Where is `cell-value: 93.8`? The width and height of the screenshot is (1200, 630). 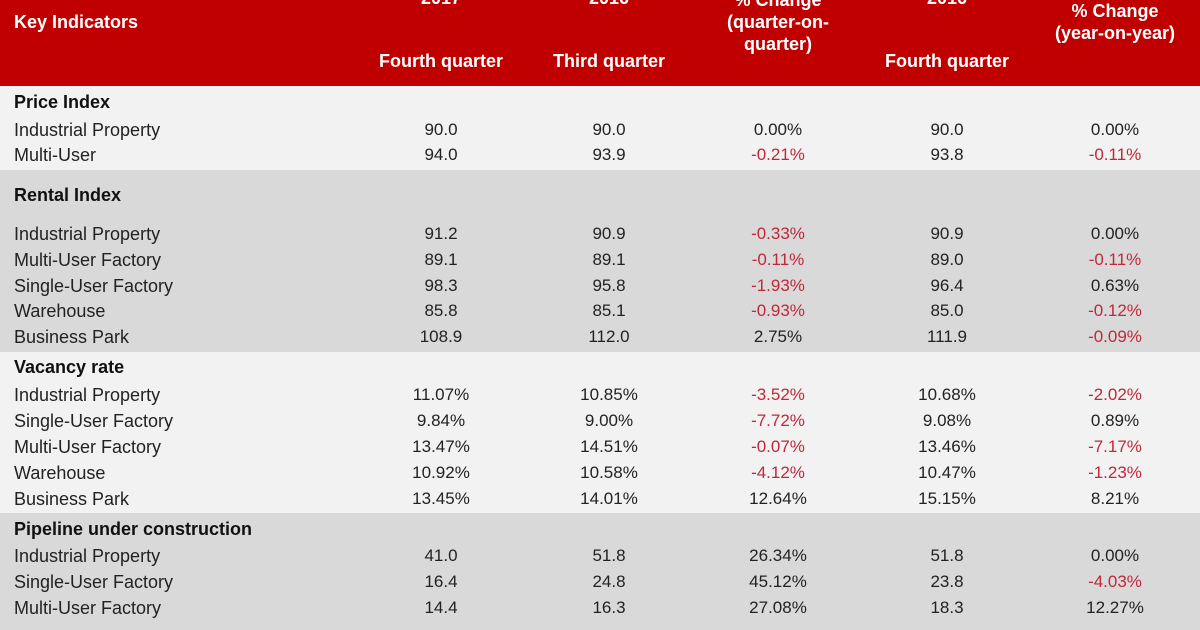 cell-value: 93.8 is located at coordinates (947, 154).